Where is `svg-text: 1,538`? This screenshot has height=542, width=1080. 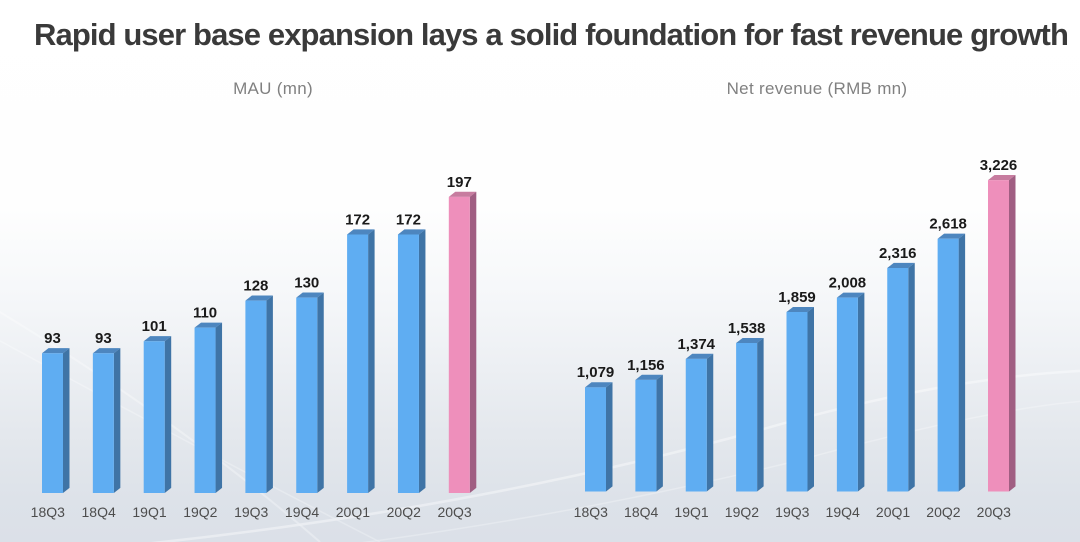 svg-text: 1,538 is located at coordinates (747, 328).